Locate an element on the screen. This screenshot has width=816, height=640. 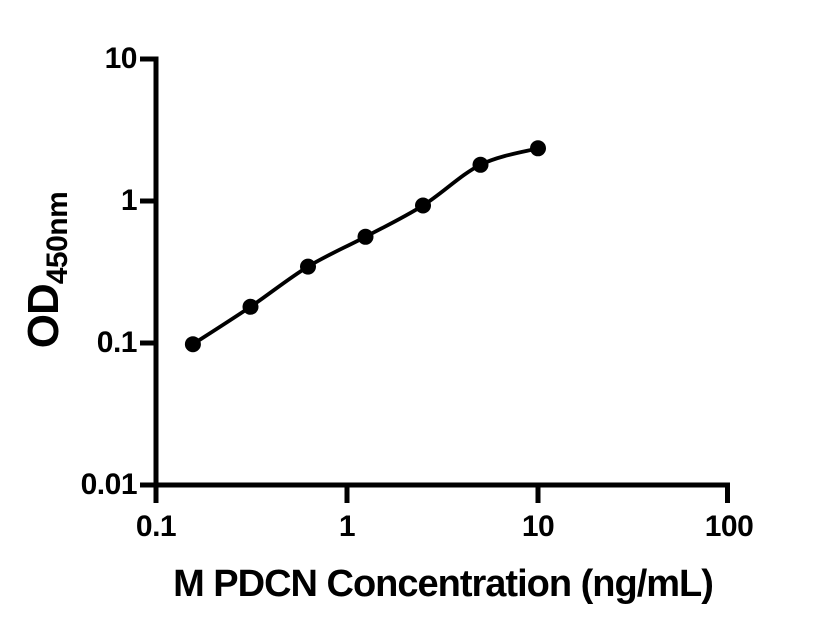
y-tick-label: 0.01 is located at coordinates (109, 484).